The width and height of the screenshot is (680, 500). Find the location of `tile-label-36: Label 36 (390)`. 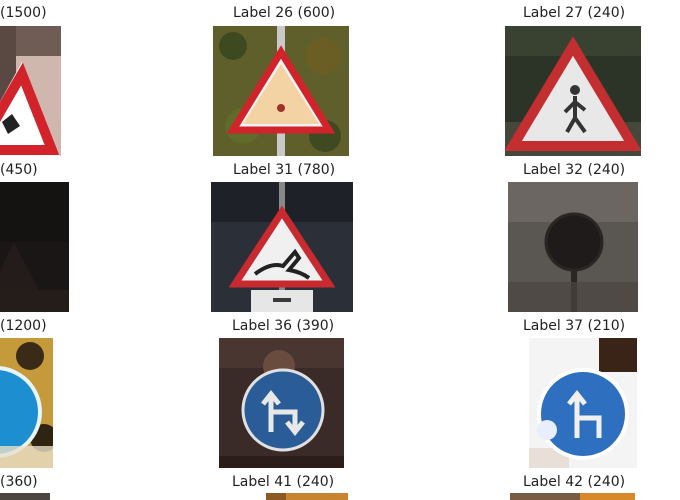

tile-label-36: Label 36 (390) is located at coordinates (283, 326).